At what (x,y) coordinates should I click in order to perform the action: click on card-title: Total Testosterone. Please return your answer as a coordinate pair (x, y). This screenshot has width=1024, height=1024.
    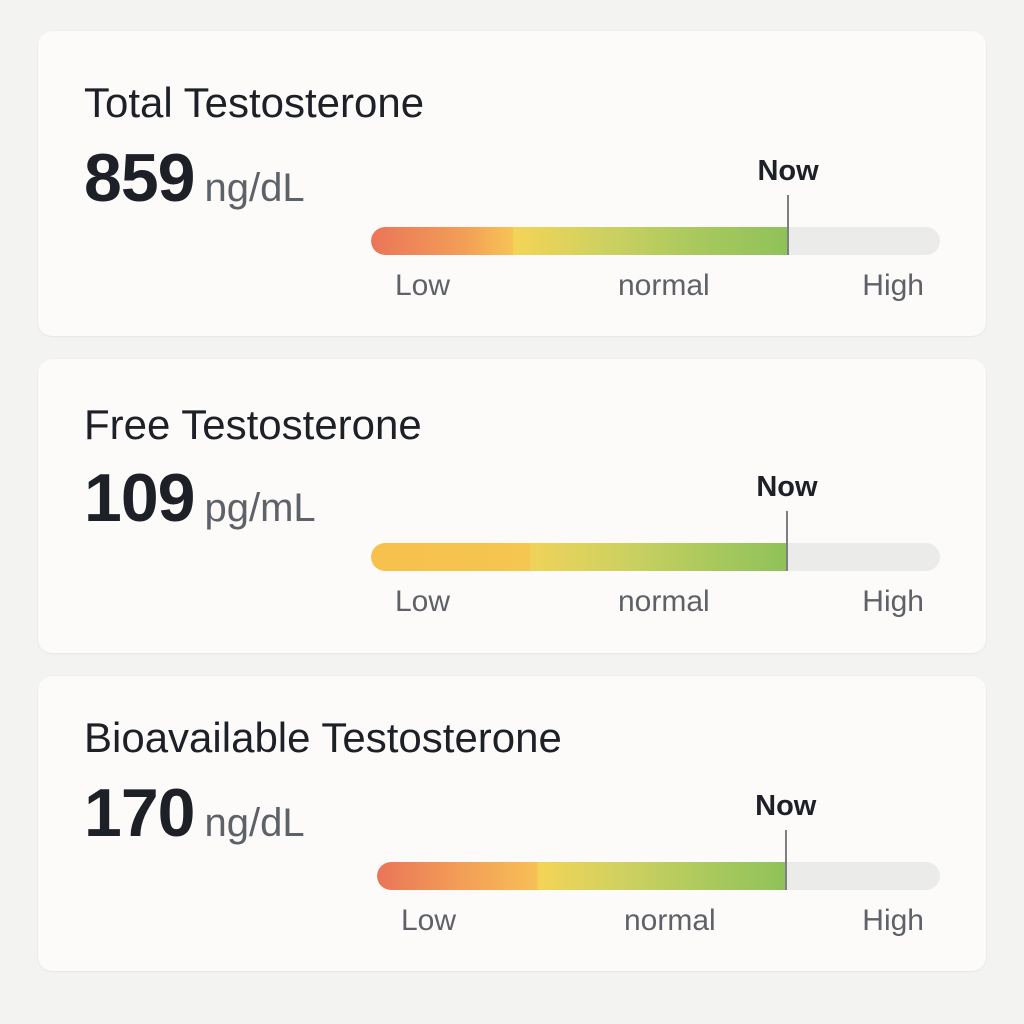
    Looking at the image, I should click on (254, 102).